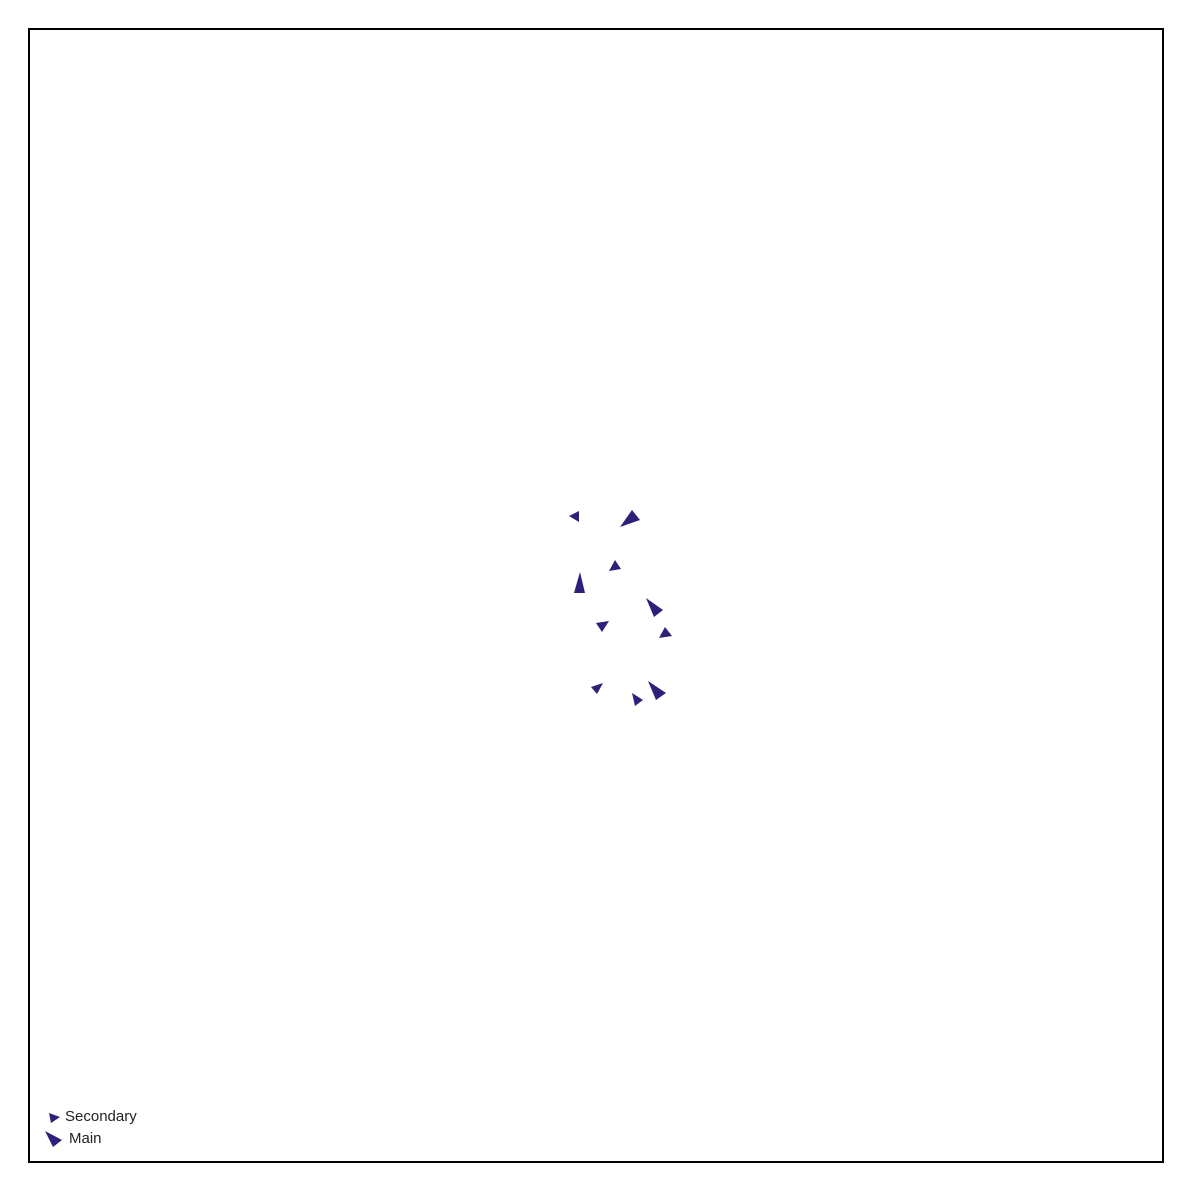 This screenshot has height=1191, width=1192. What do you see at coordinates (85, 1138) in the screenshot?
I see `legend-main-label: Main` at bounding box center [85, 1138].